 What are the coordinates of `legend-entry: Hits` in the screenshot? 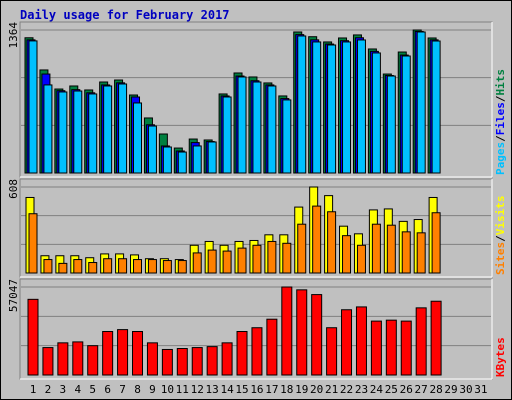 It's located at (500, 82).